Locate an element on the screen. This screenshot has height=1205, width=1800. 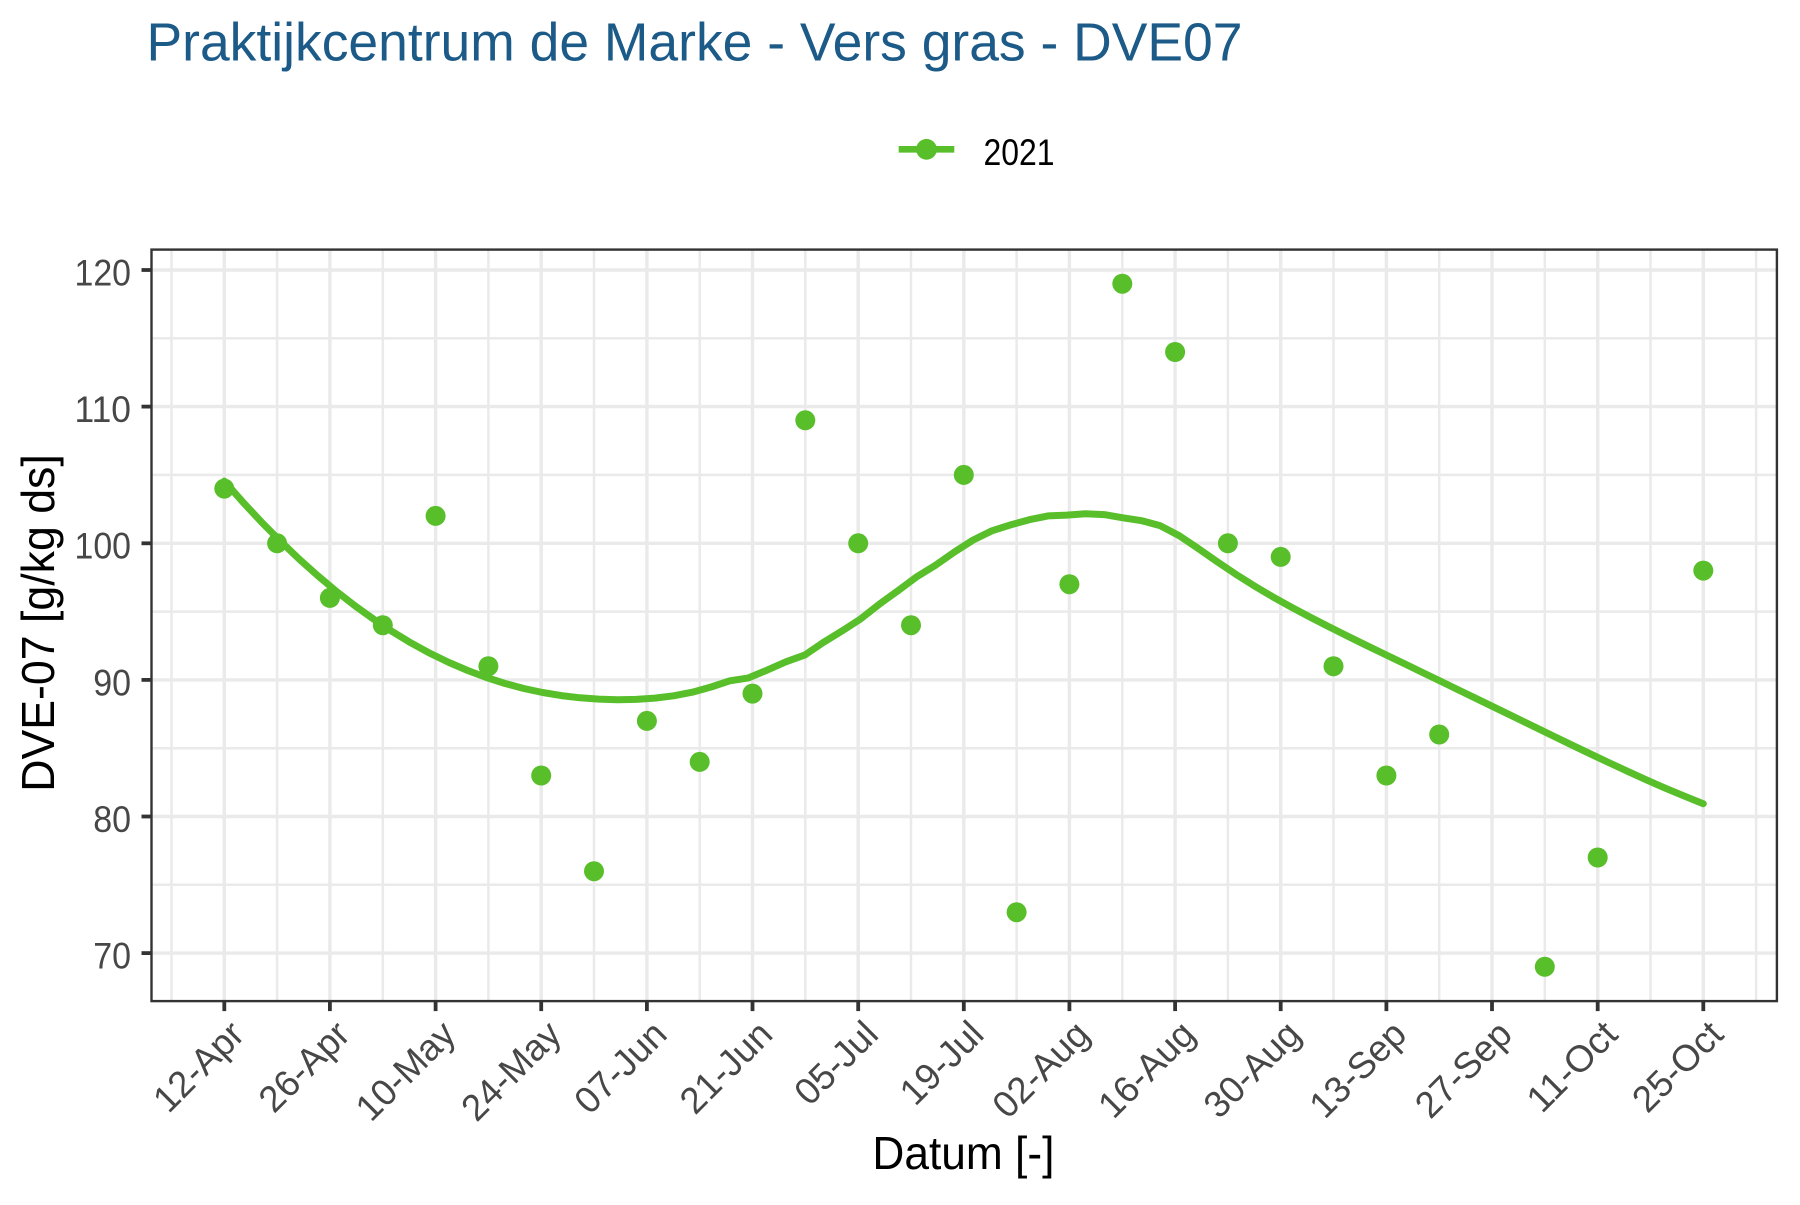
svg-text: 110 is located at coordinates (103, 409).